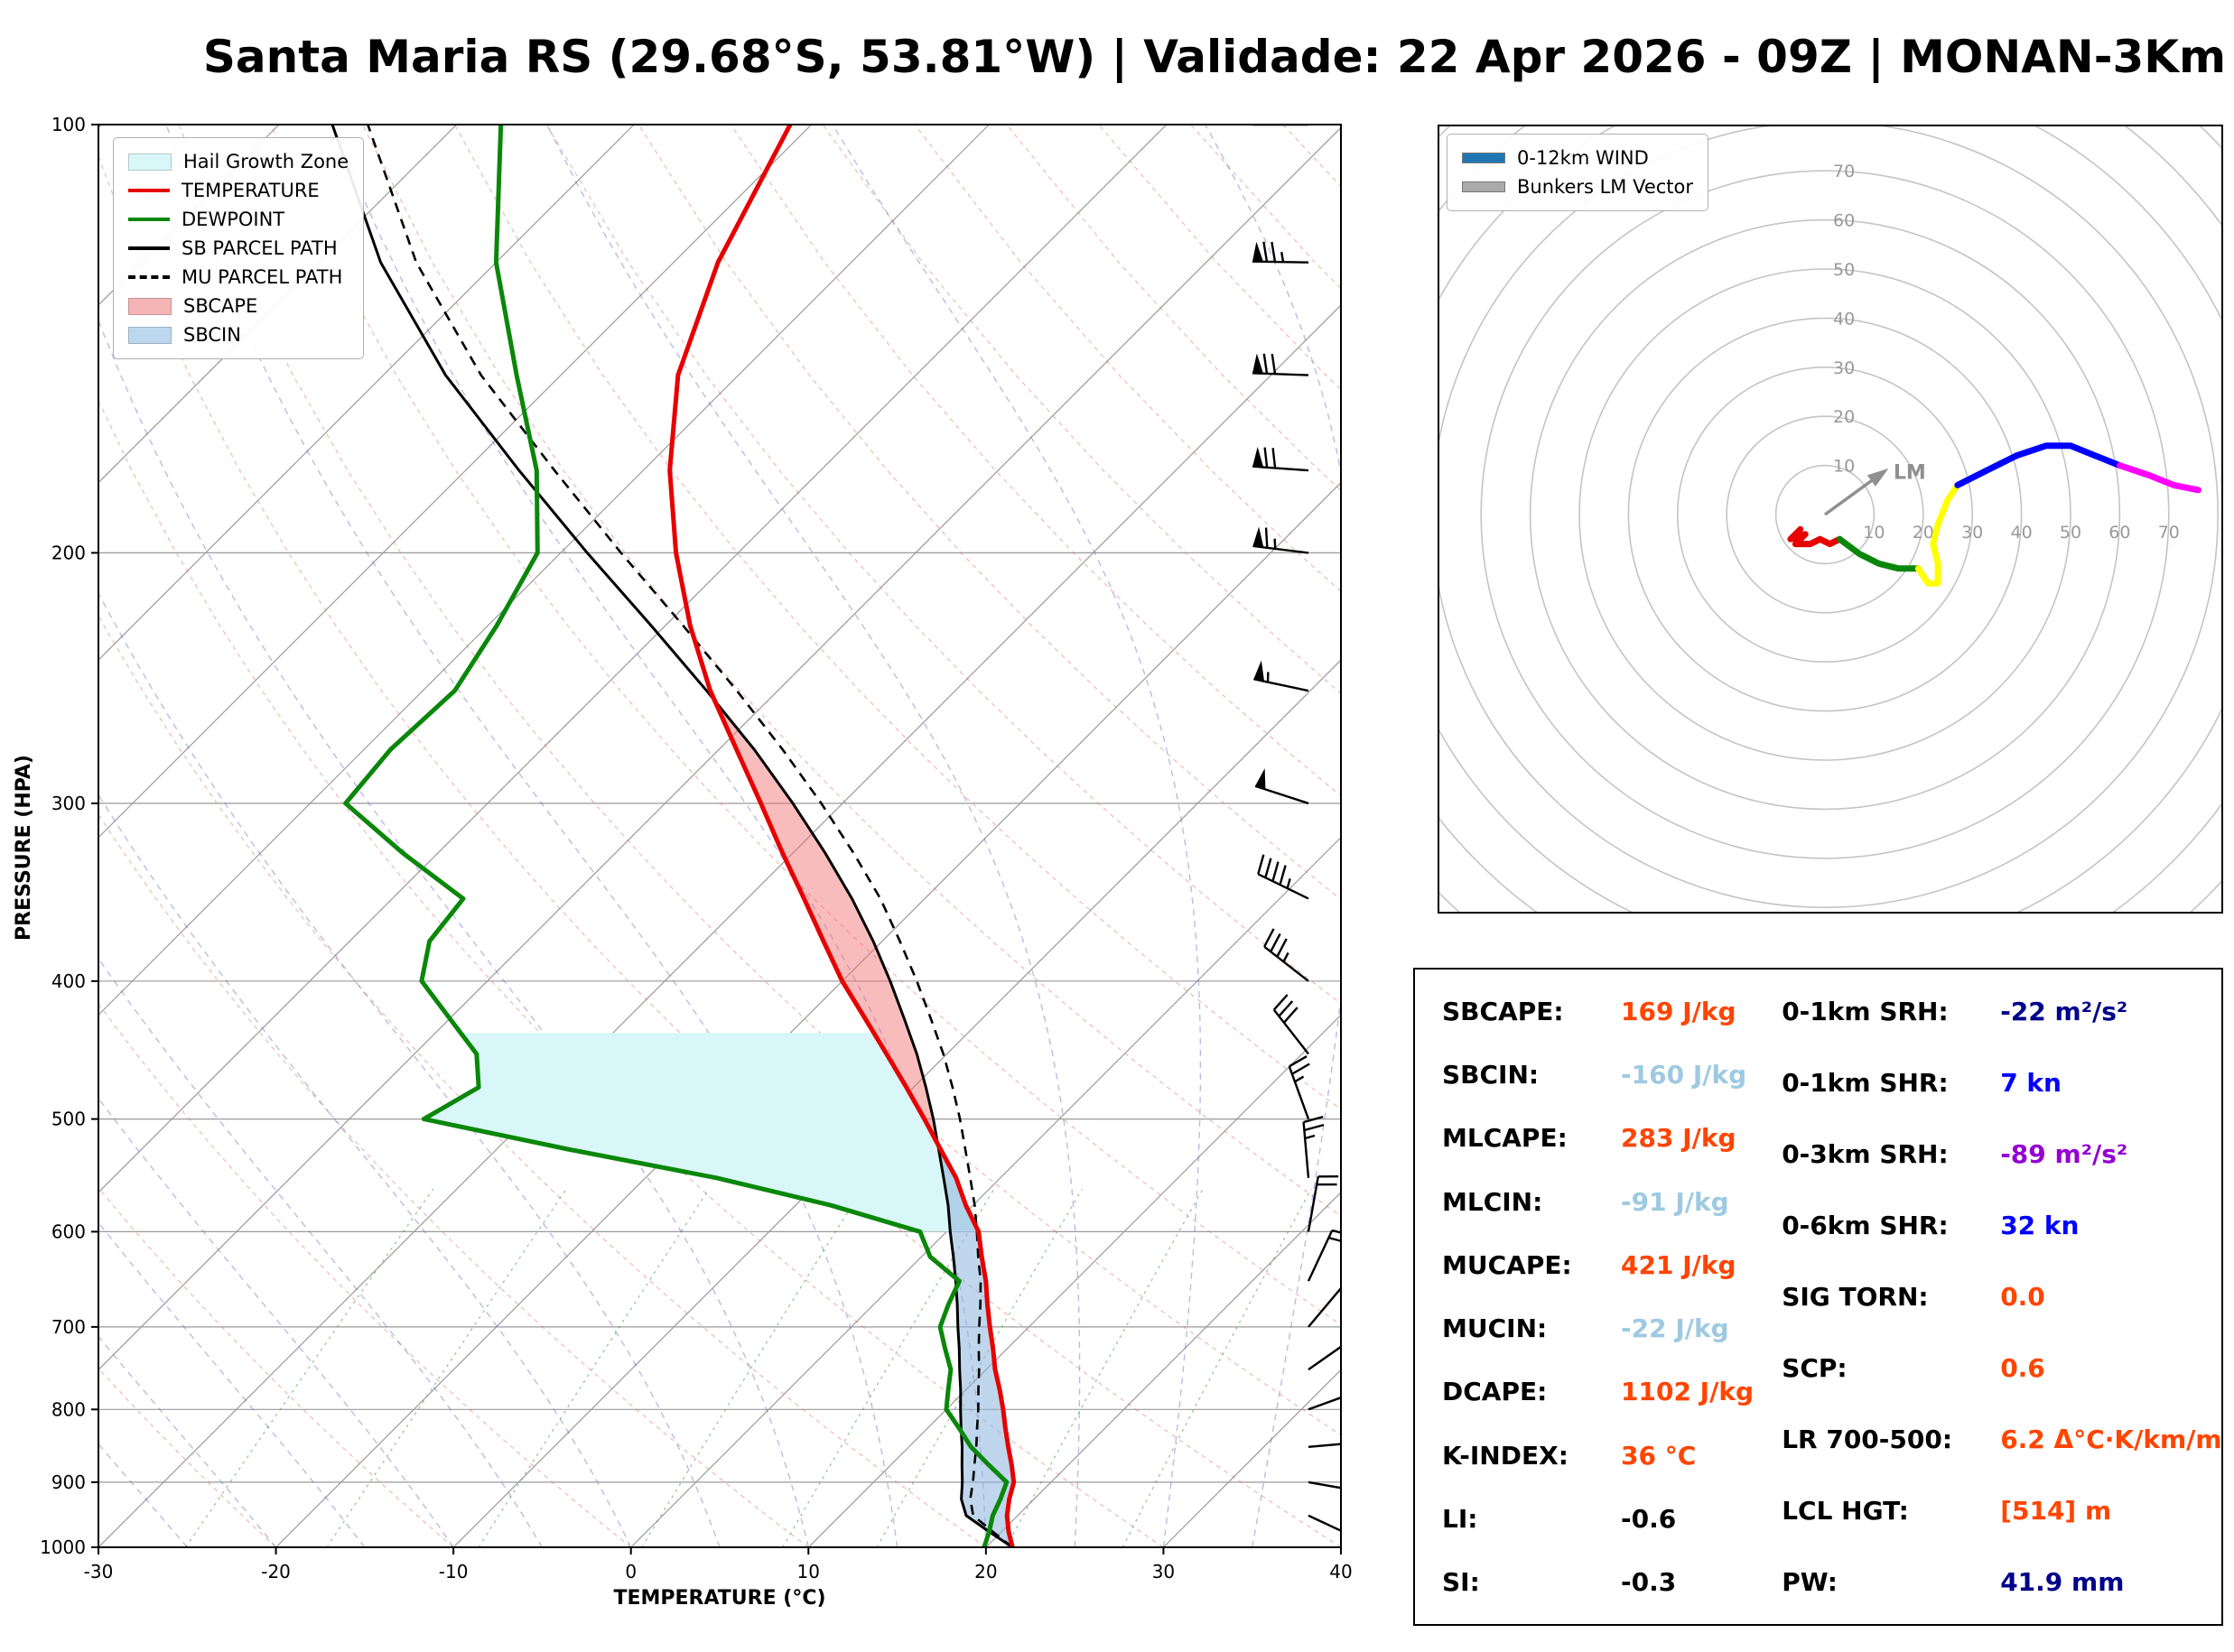 The image size is (2234, 1652). I want to click on stat-label: MLCIN:, so click(1492, 1201).